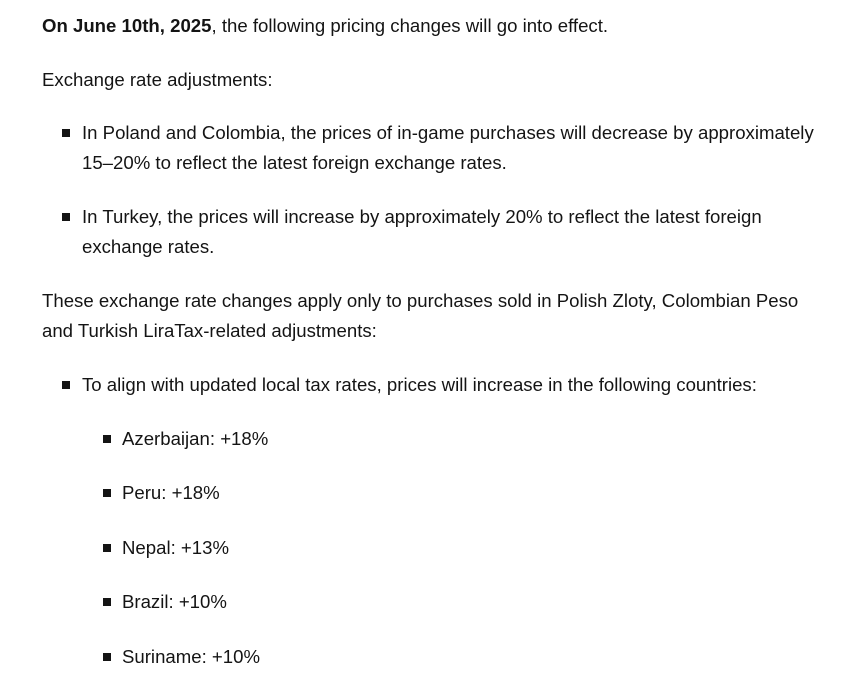 The height and width of the screenshot is (687, 846). What do you see at coordinates (157, 79) in the screenshot?
I see `exchange-heading: Exchange rate adjustments:` at bounding box center [157, 79].